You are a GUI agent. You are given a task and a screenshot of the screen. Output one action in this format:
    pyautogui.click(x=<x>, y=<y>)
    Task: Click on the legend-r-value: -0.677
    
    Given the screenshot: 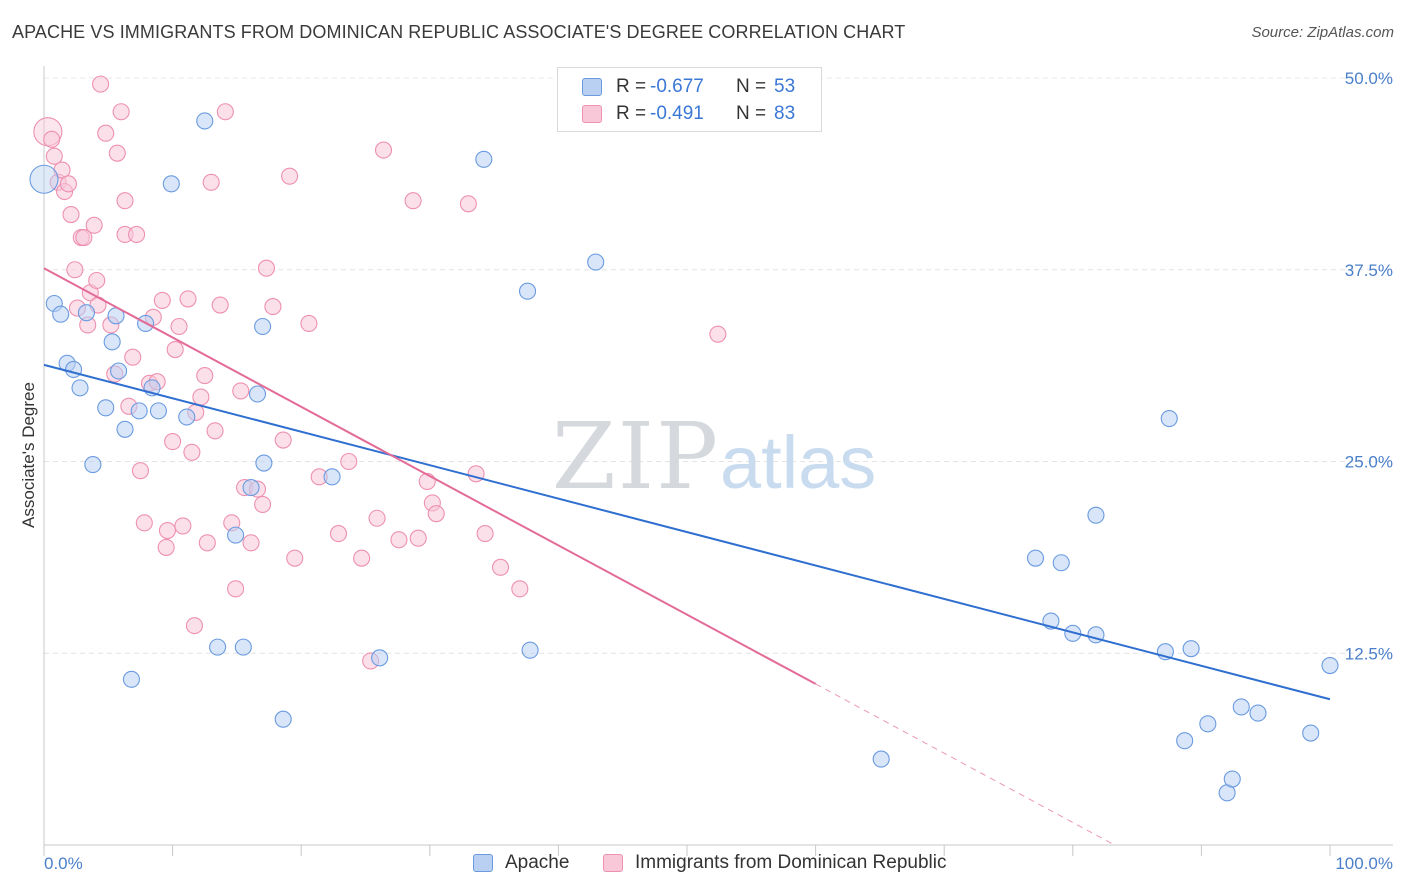 What is the action you would take?
    pyautogui.click(x=677, y=86)
    